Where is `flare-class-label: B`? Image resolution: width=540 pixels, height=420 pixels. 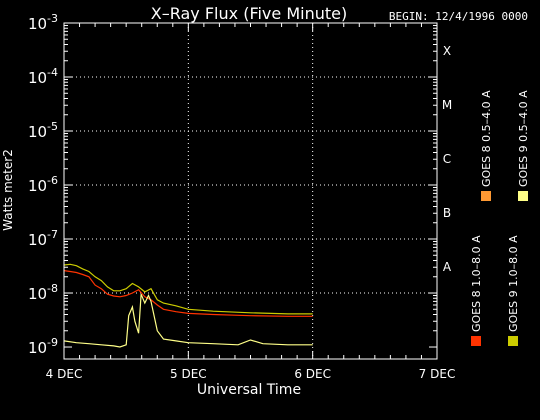 flare-class-label: B is located at coordinates (447, 213).